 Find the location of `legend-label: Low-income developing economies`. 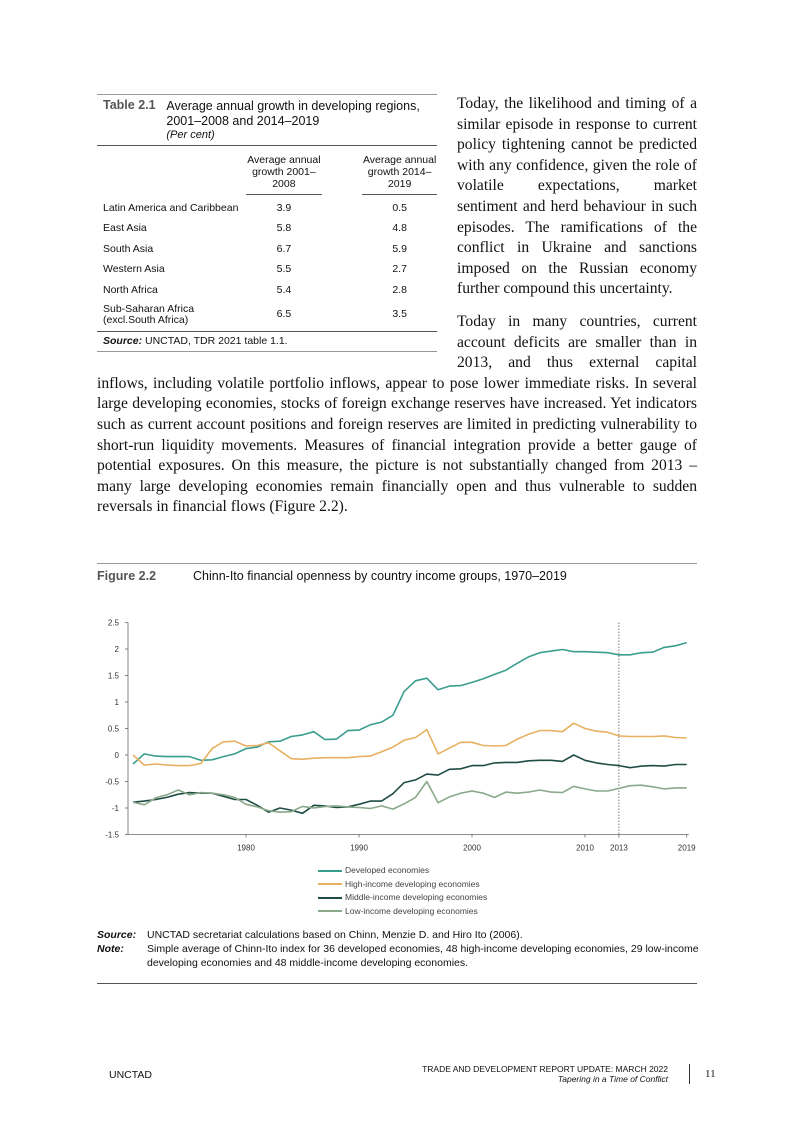

legend-label: Low-income developing economies is located at coordinates (411, 910).